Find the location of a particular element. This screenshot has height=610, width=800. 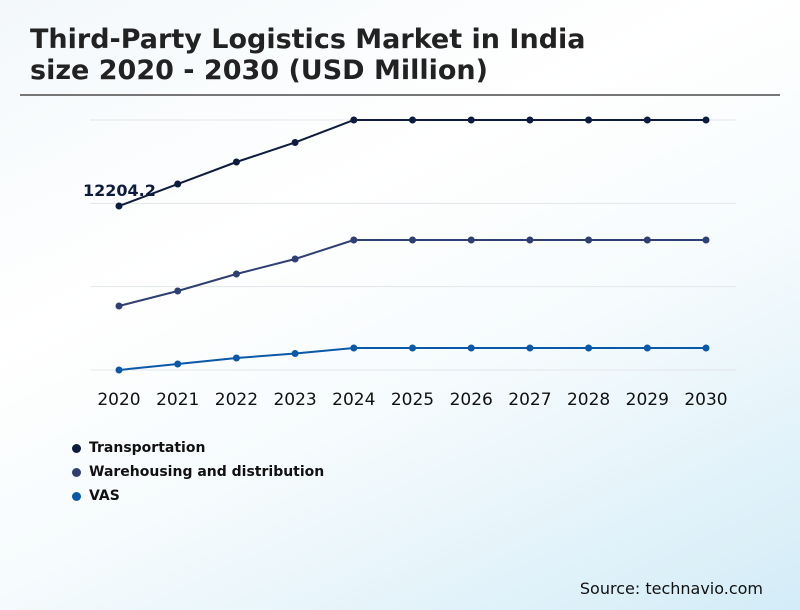

series-line-warehousing-and-distribution is located at coordinates (412, 272).